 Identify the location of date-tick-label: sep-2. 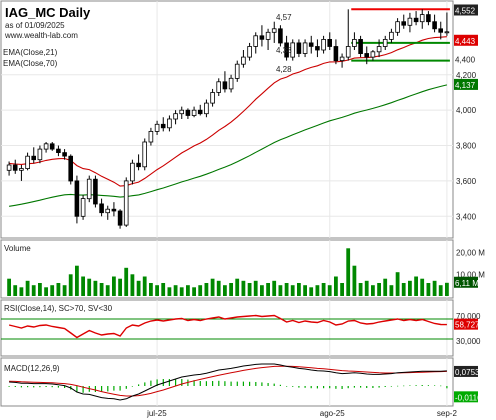
(447, 413).